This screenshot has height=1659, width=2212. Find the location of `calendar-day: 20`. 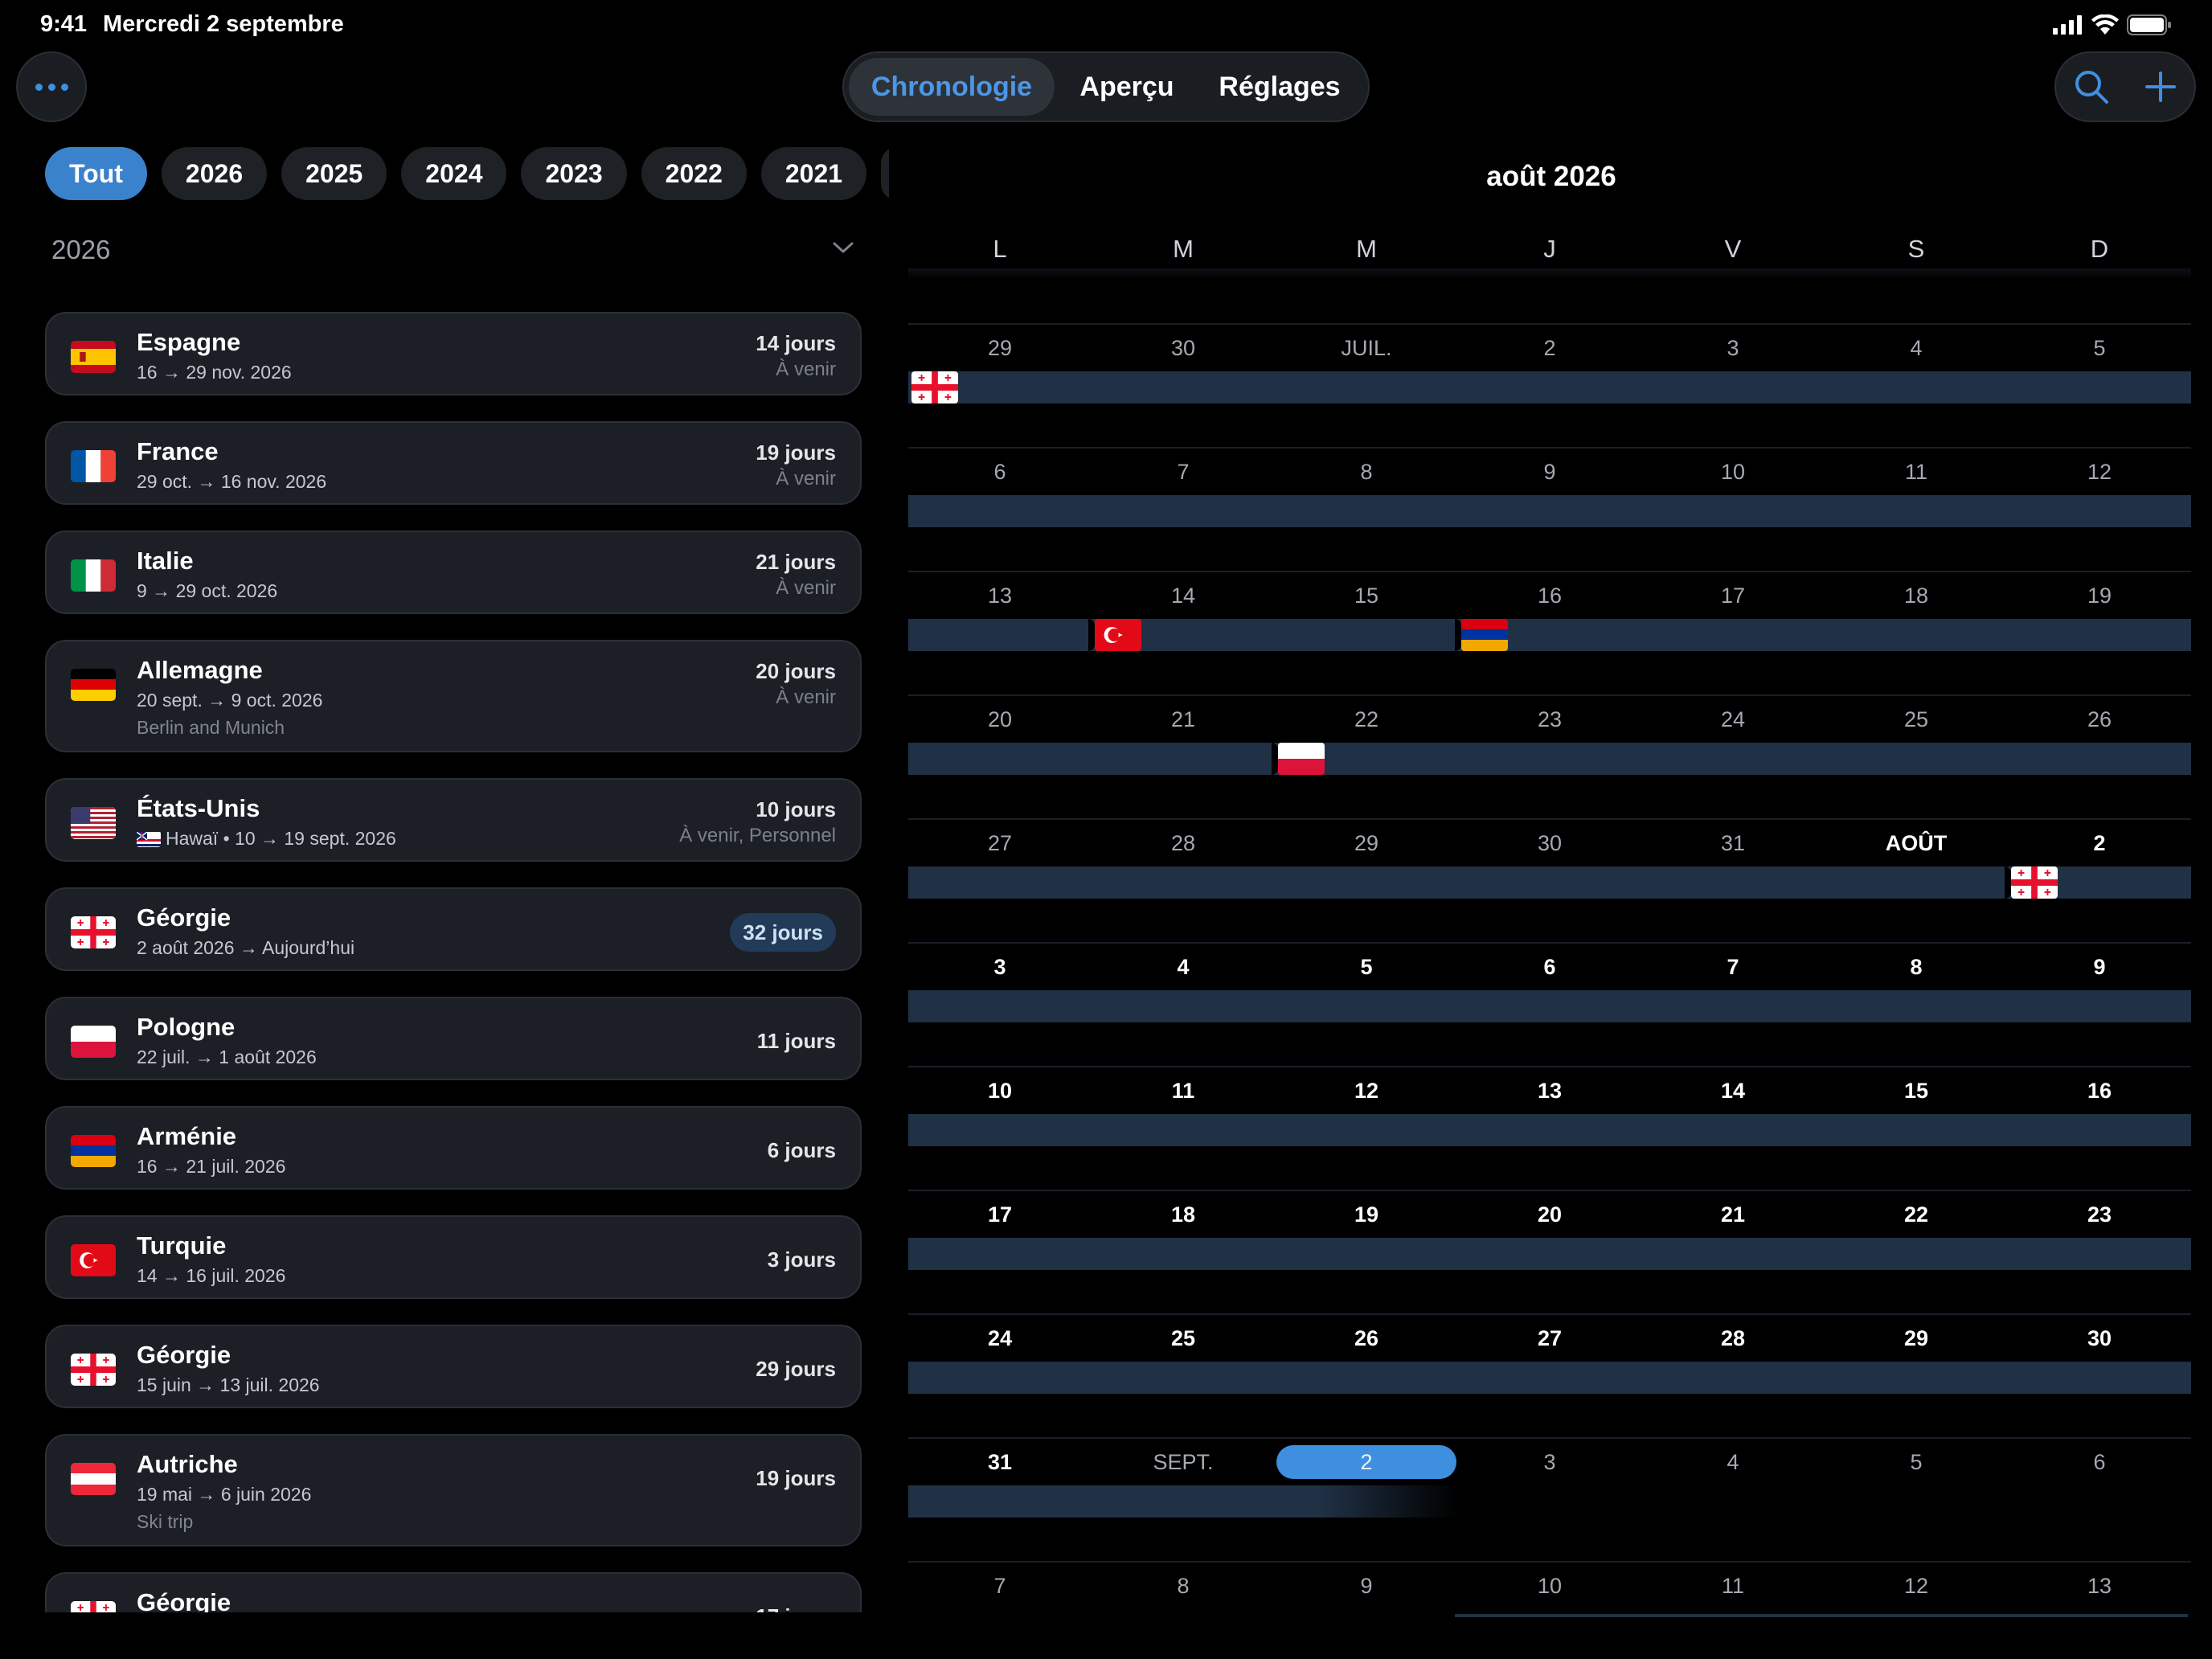

calendar-day: 20 is located at coordinates (1550, 1214).